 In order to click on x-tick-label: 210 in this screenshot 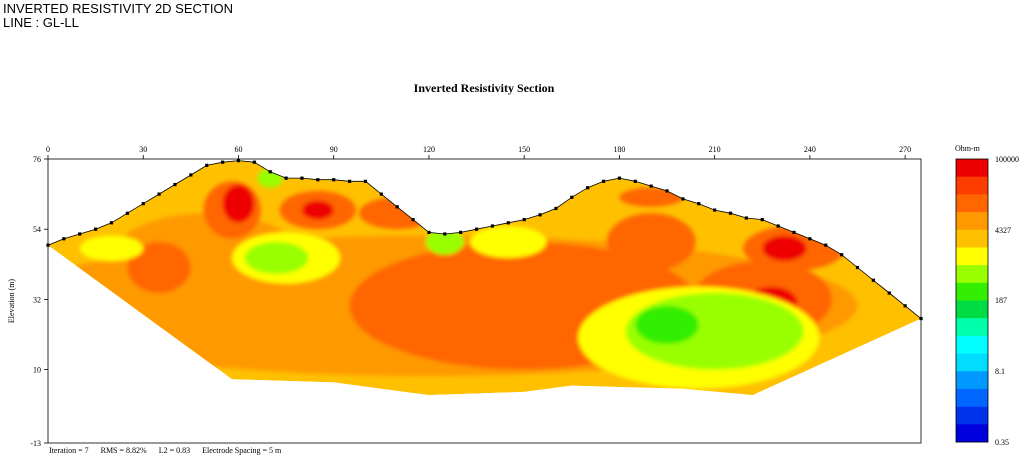, I will do `click(715, 149)`.